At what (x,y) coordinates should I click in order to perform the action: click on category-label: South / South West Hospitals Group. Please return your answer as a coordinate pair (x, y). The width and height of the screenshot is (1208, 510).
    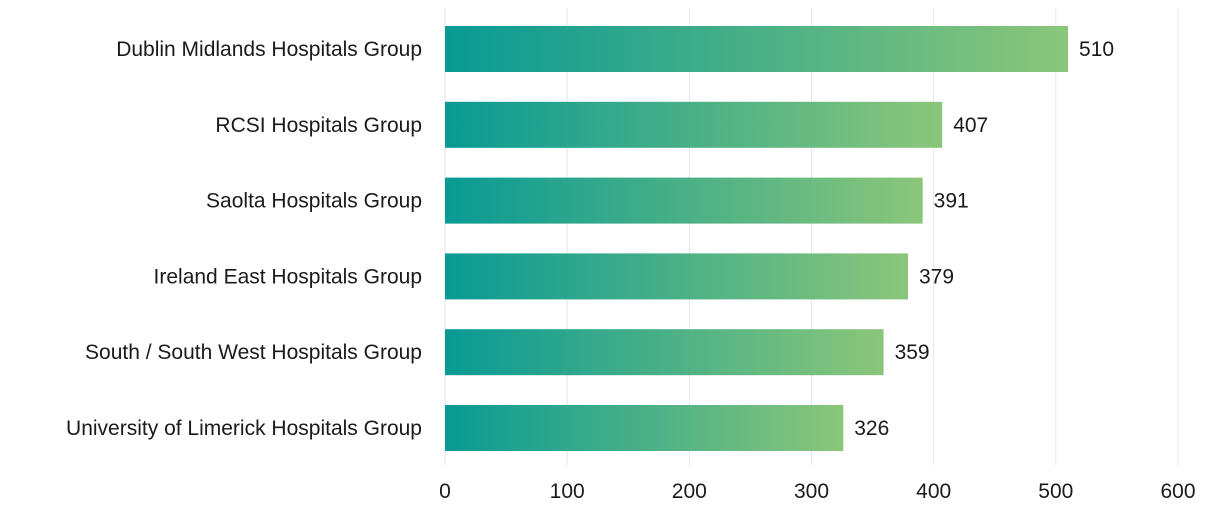
    Looking at the image, I should click on (253, 352).